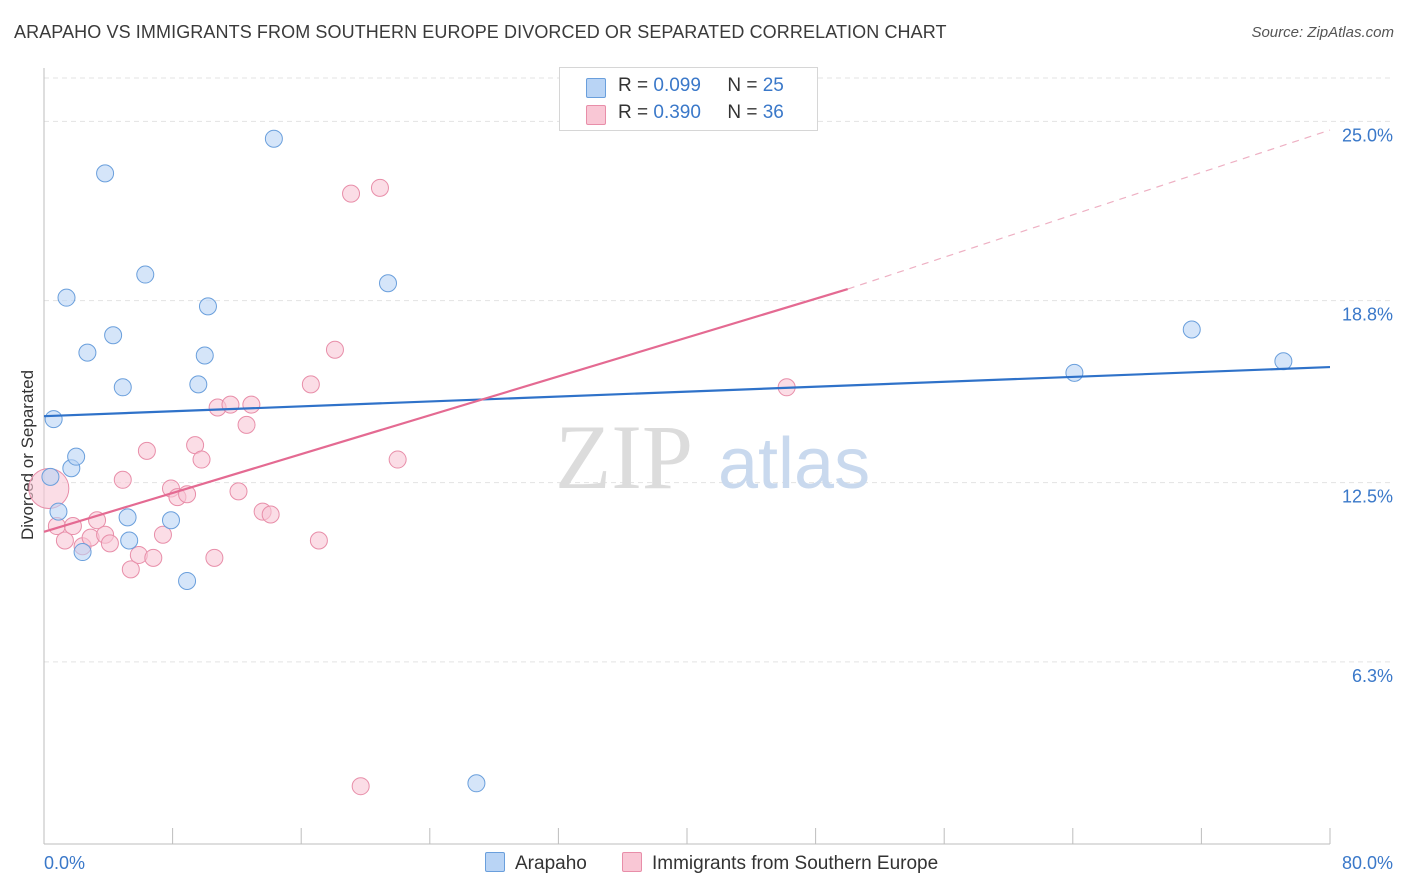 The width and height of the screenshot is (1406, 892). I want to click on y-tick-label: 25.0%, so click(1367, 135).